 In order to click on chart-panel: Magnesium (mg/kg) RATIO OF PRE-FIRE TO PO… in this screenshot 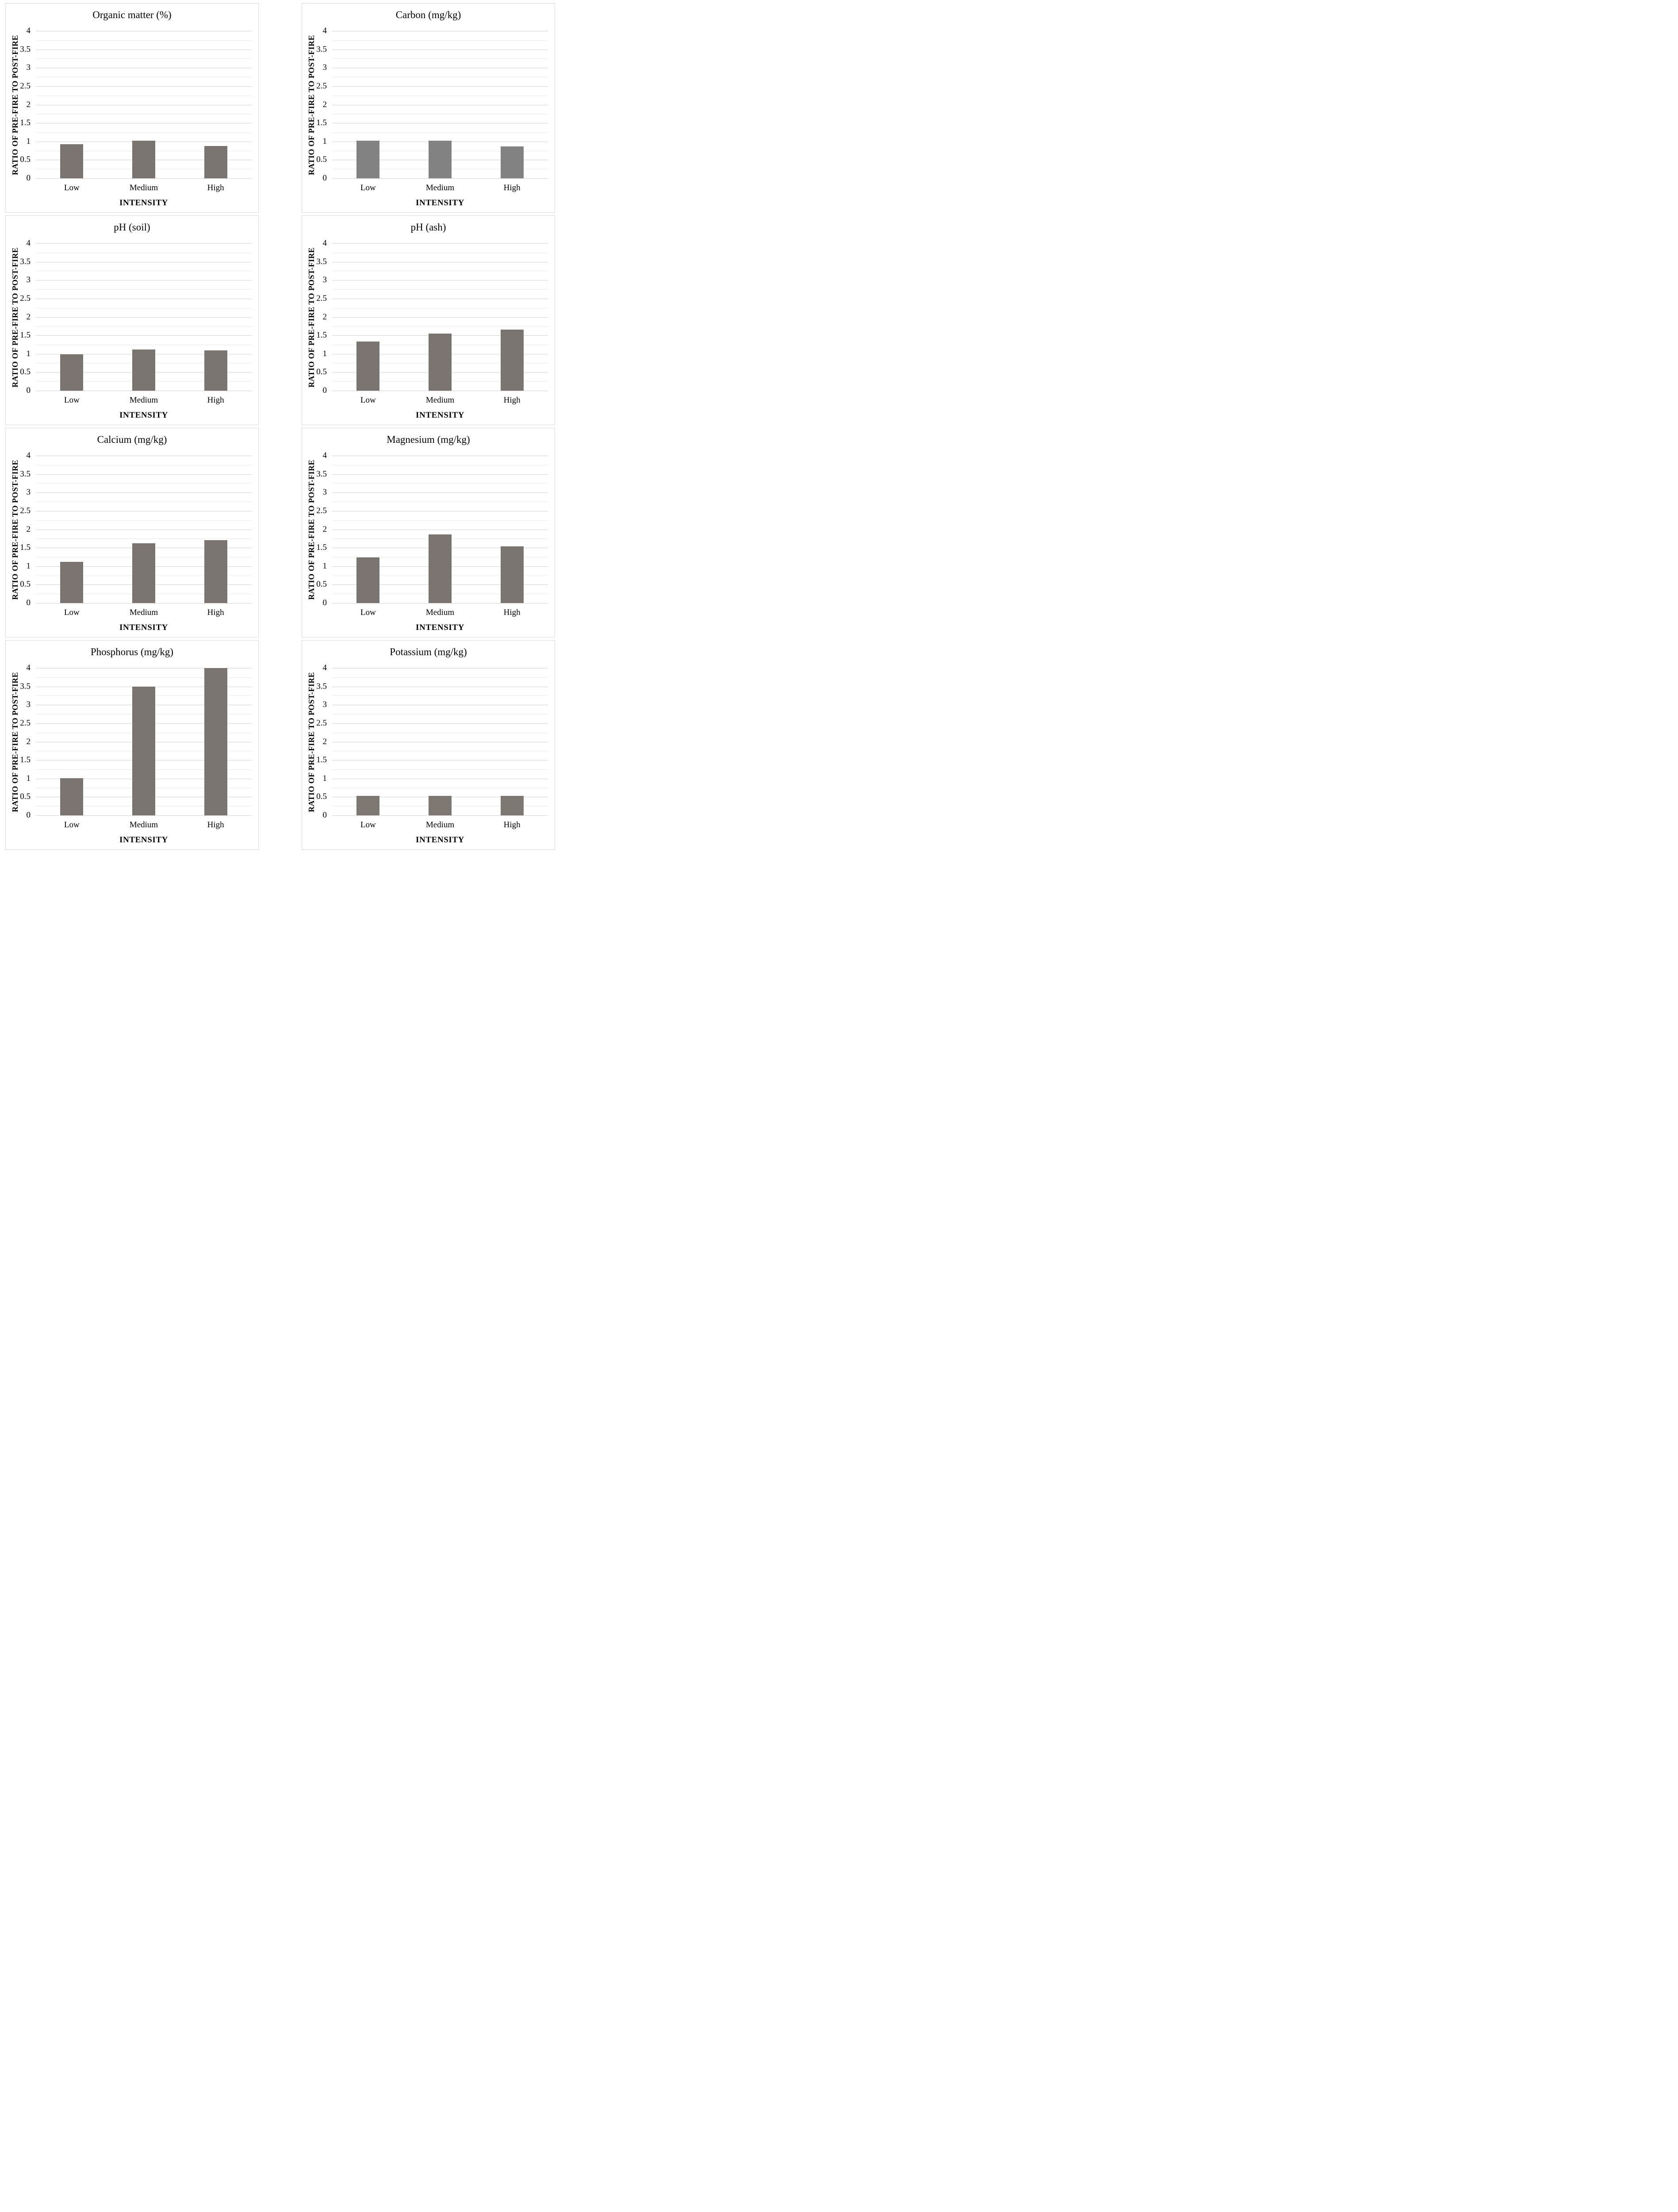, I will do `click(429, 533)`.